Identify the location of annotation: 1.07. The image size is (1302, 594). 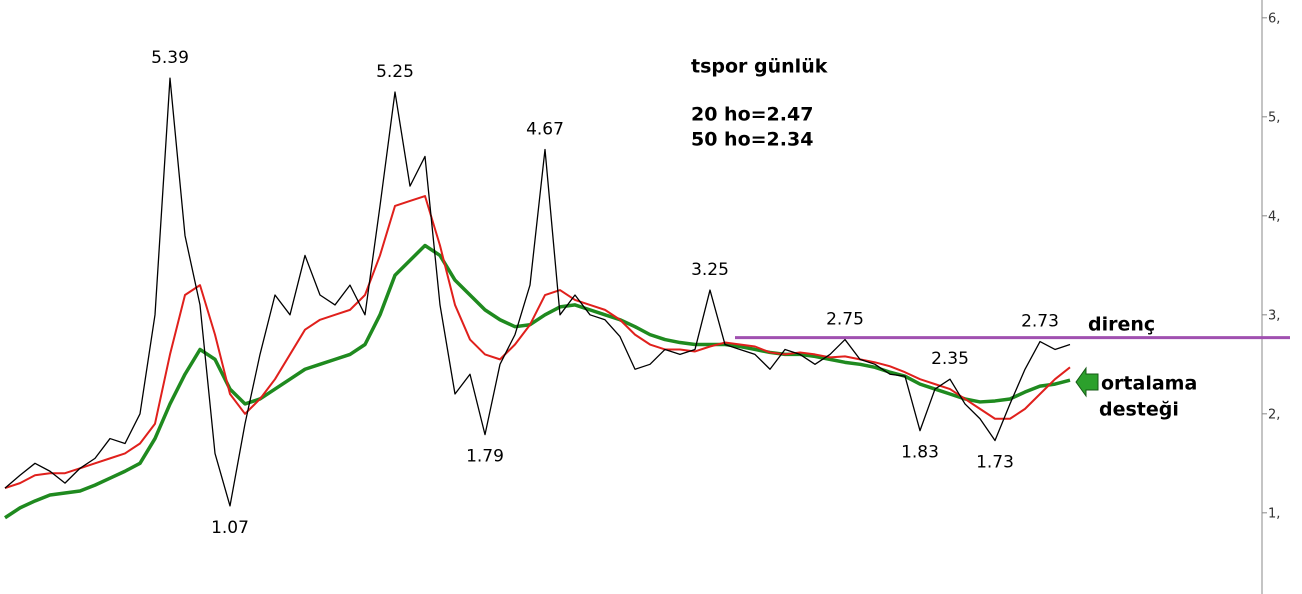
(230, 528).